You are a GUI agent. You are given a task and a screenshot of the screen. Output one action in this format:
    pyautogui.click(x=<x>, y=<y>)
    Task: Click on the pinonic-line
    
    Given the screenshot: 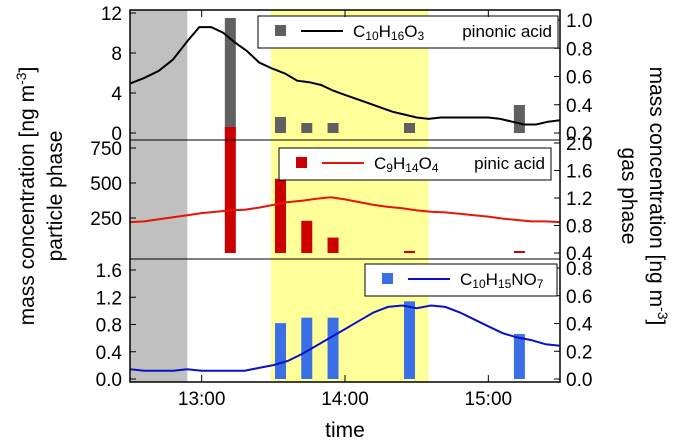 What is the action you would take?
    pyautogui.click(x=345, y=76)
    